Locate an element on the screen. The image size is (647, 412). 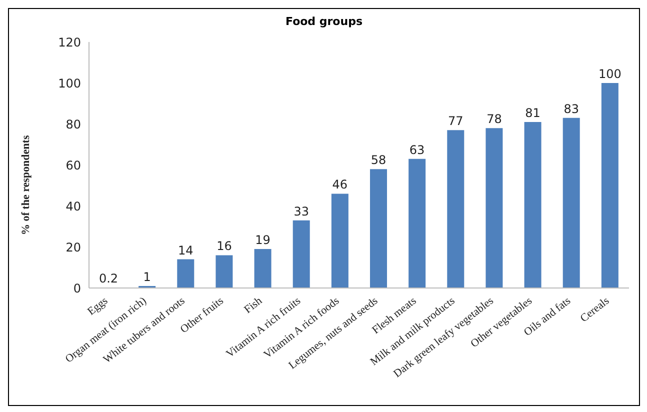
data-label: 1 is located at coordinates (147, 277).